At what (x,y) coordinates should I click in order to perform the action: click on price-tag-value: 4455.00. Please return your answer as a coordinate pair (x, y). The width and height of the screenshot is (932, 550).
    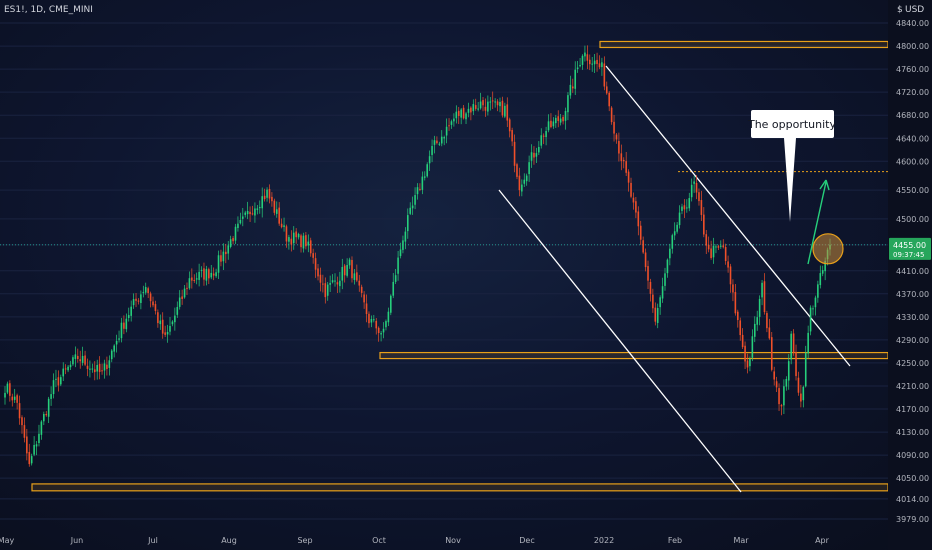
    Looking at the image, I should click on (909, 245).